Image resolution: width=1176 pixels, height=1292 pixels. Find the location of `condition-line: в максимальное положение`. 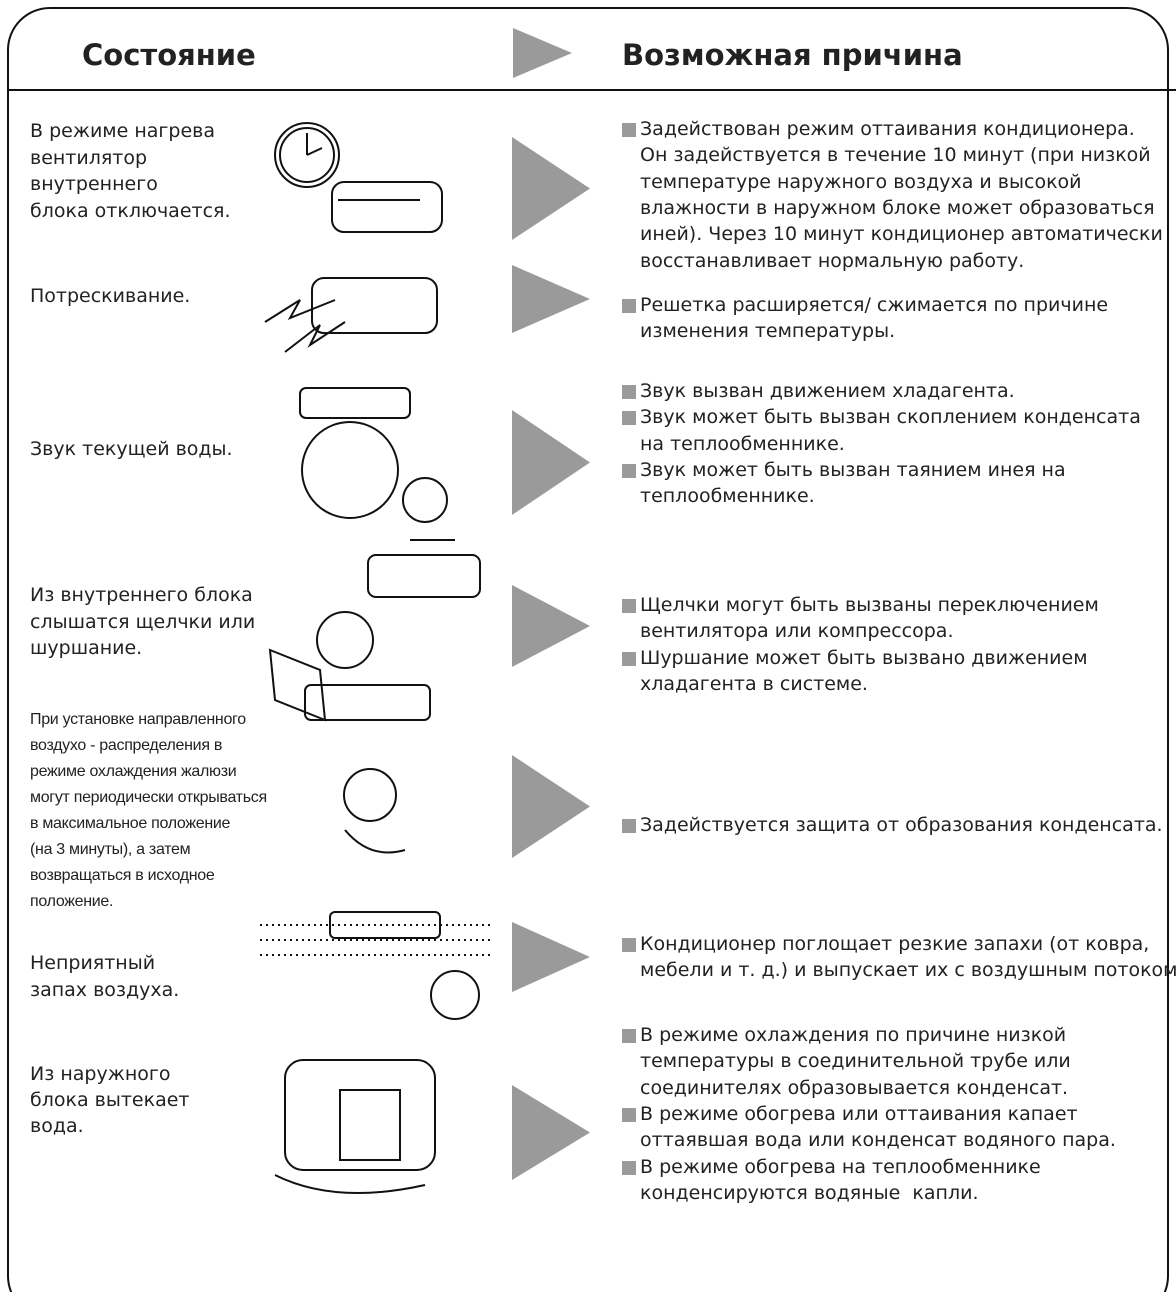

condition-line: в максимальное положение is located at coordinates (130, 823).